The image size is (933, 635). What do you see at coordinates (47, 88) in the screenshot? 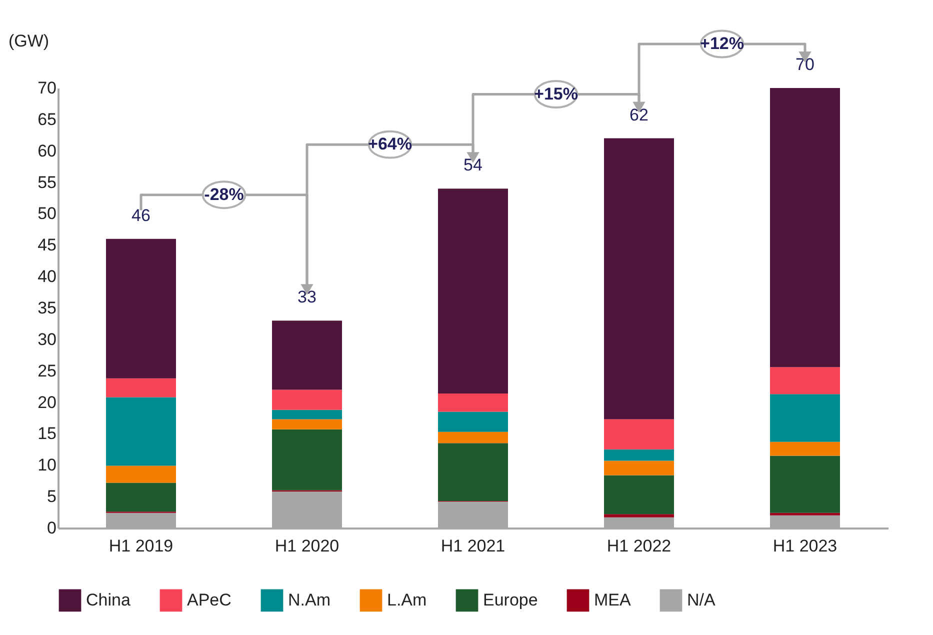
I see `y-tick-label: 70` at bounding box center [47, 88].